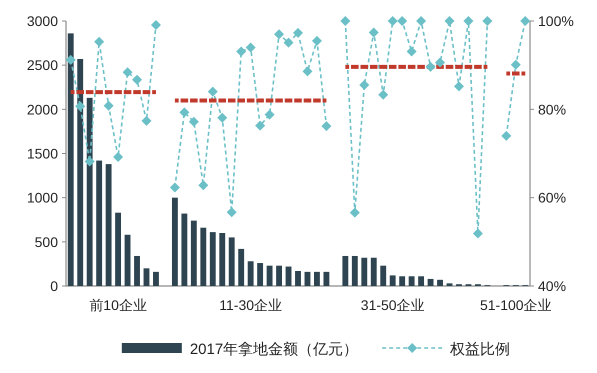 The width and height of the screenshot is (597, 373). Describe the element at coordinates (552, 198) in the screenshot. I see `y2-tick-label: 60%` at that location.